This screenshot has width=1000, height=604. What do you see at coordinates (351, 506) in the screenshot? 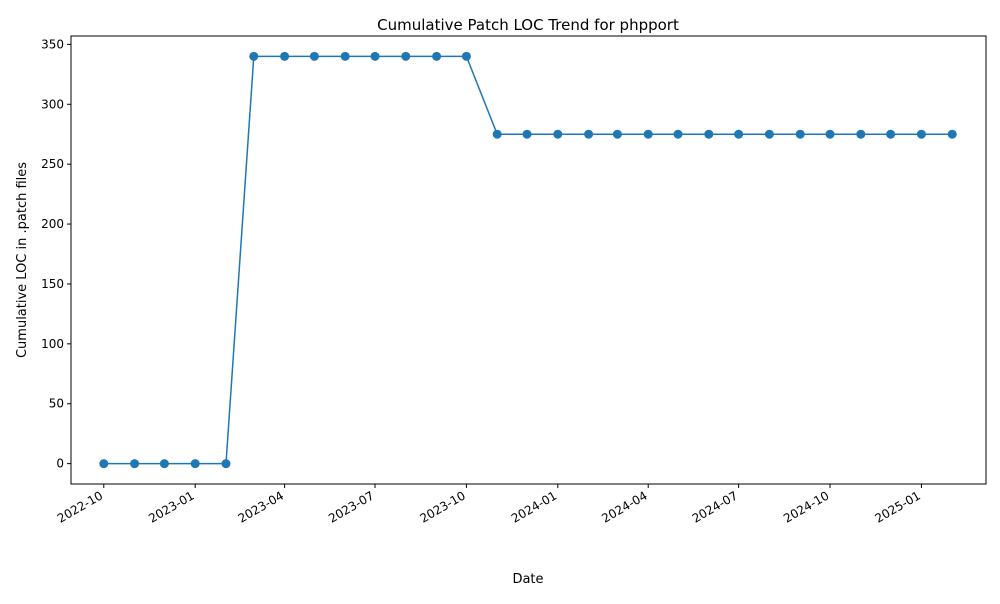
I see `x-tick-label: 2023-07` at bounding box center [351, 506].